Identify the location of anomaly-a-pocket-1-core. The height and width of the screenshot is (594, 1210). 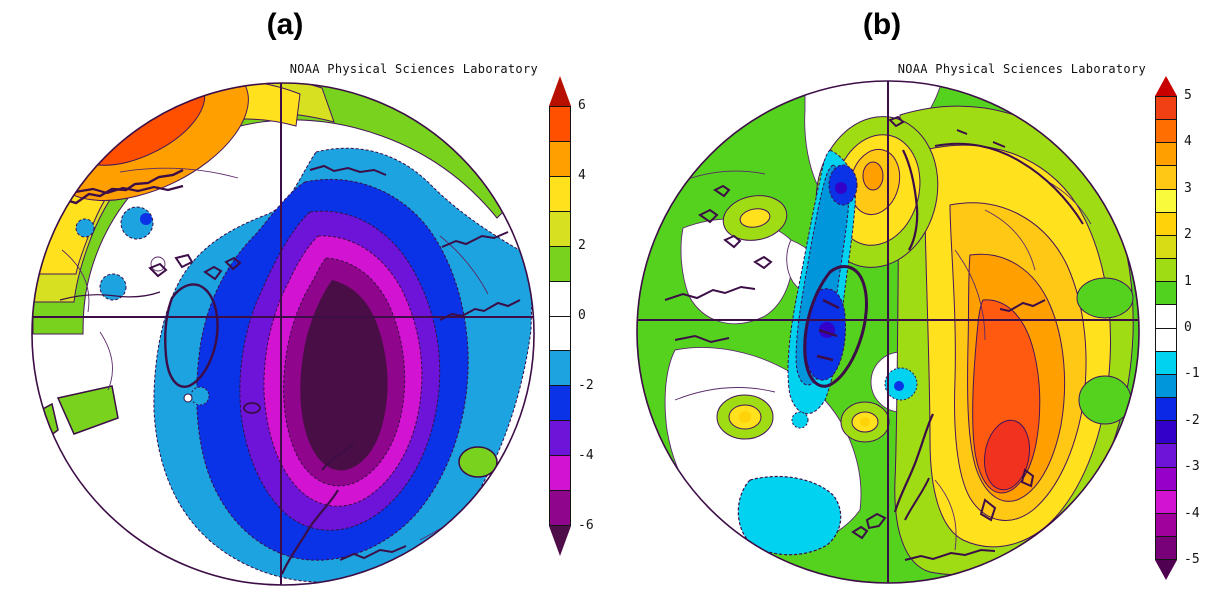
(146, 219).